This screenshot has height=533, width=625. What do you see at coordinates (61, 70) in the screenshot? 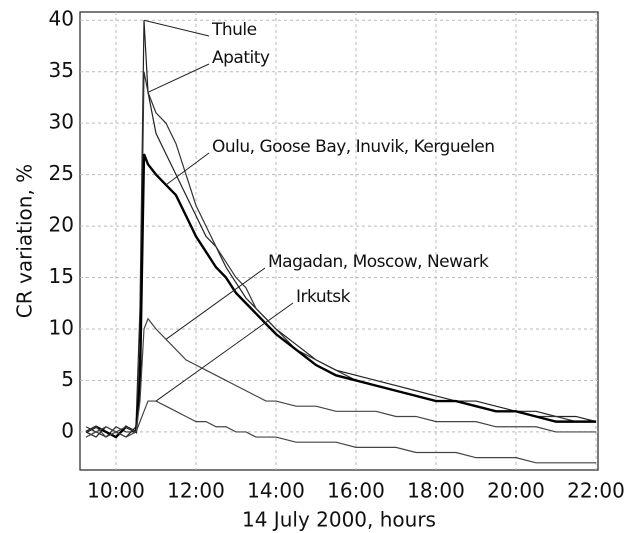
I see `y-tick-label: 35` at bounding box center [61, 70].